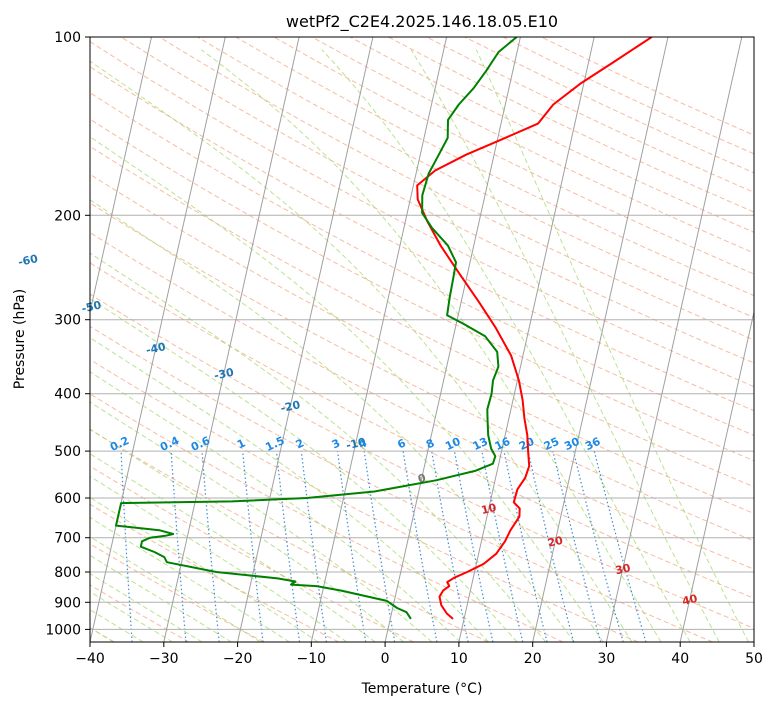  Describe the element at coordinates (63, 630) in the screenshot. I see `y-tick-label: 1000` at that location.